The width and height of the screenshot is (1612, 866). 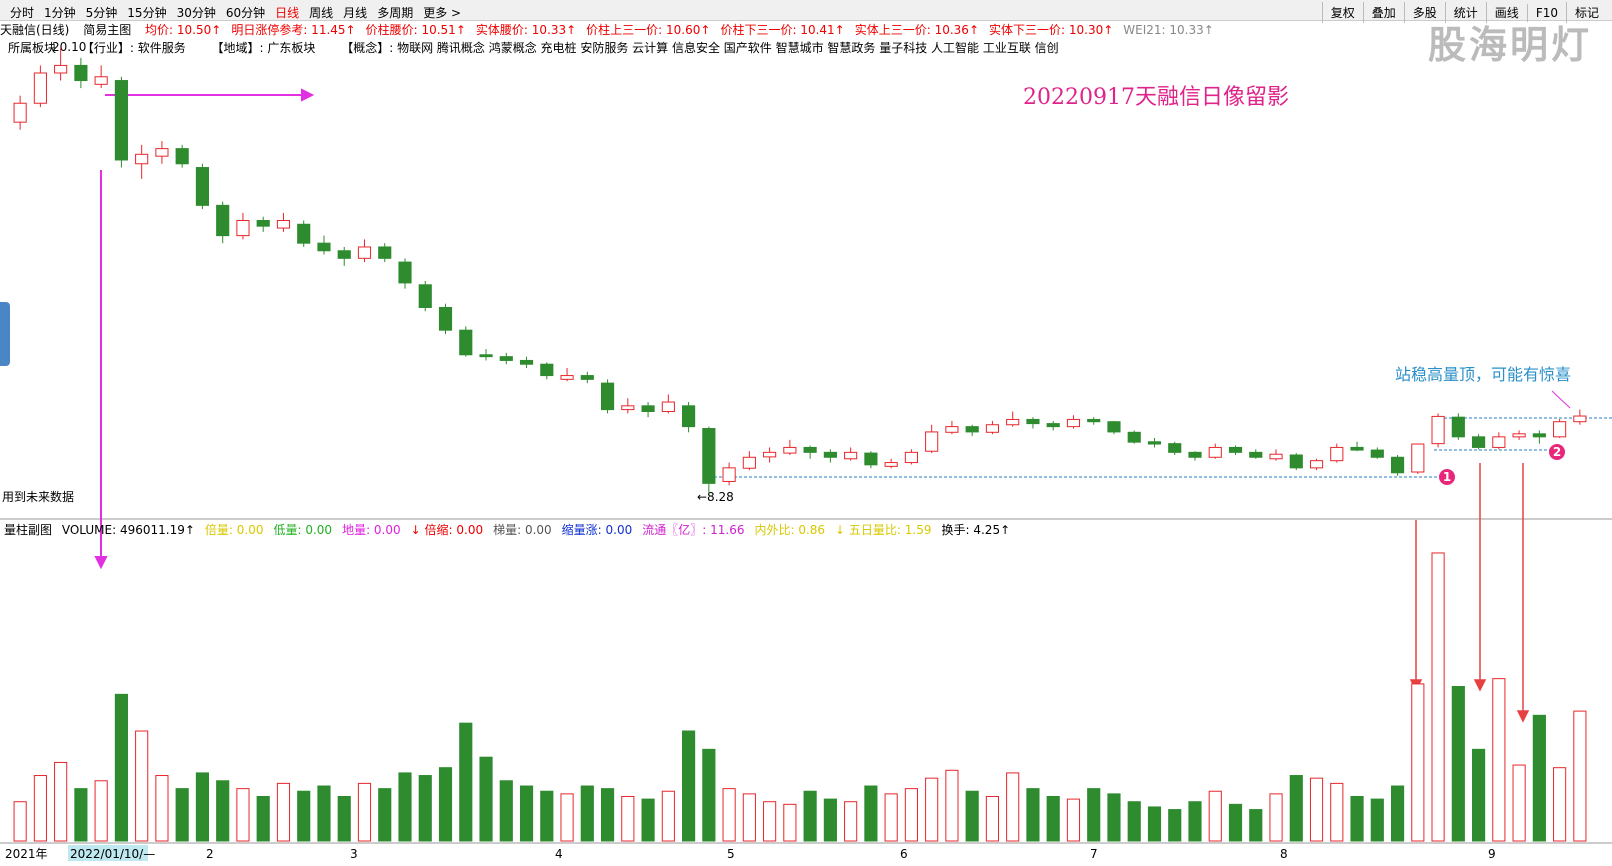 I want to click on tool-button: F10, so click(x=1546, y=13).